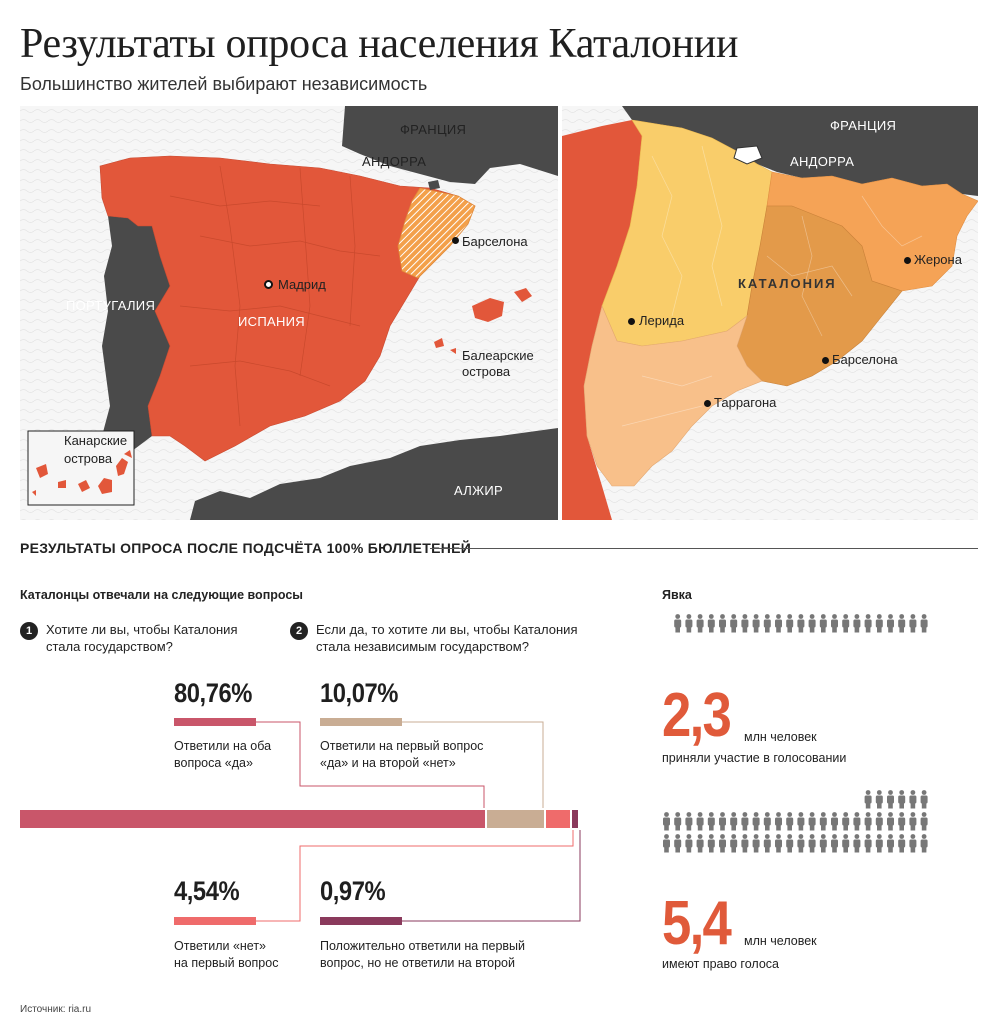 This screenshot has width=998, height=1025. Describe the element at coordinates (631, 321) in the screenshot. I see `city-dot-lleida` at that location.